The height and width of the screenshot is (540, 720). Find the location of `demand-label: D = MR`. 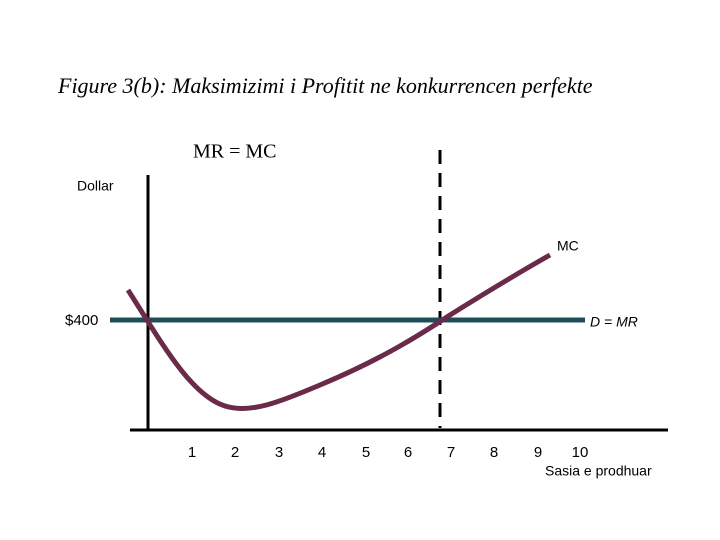

demand-label: D = MR is located at coordinates (614, 322).